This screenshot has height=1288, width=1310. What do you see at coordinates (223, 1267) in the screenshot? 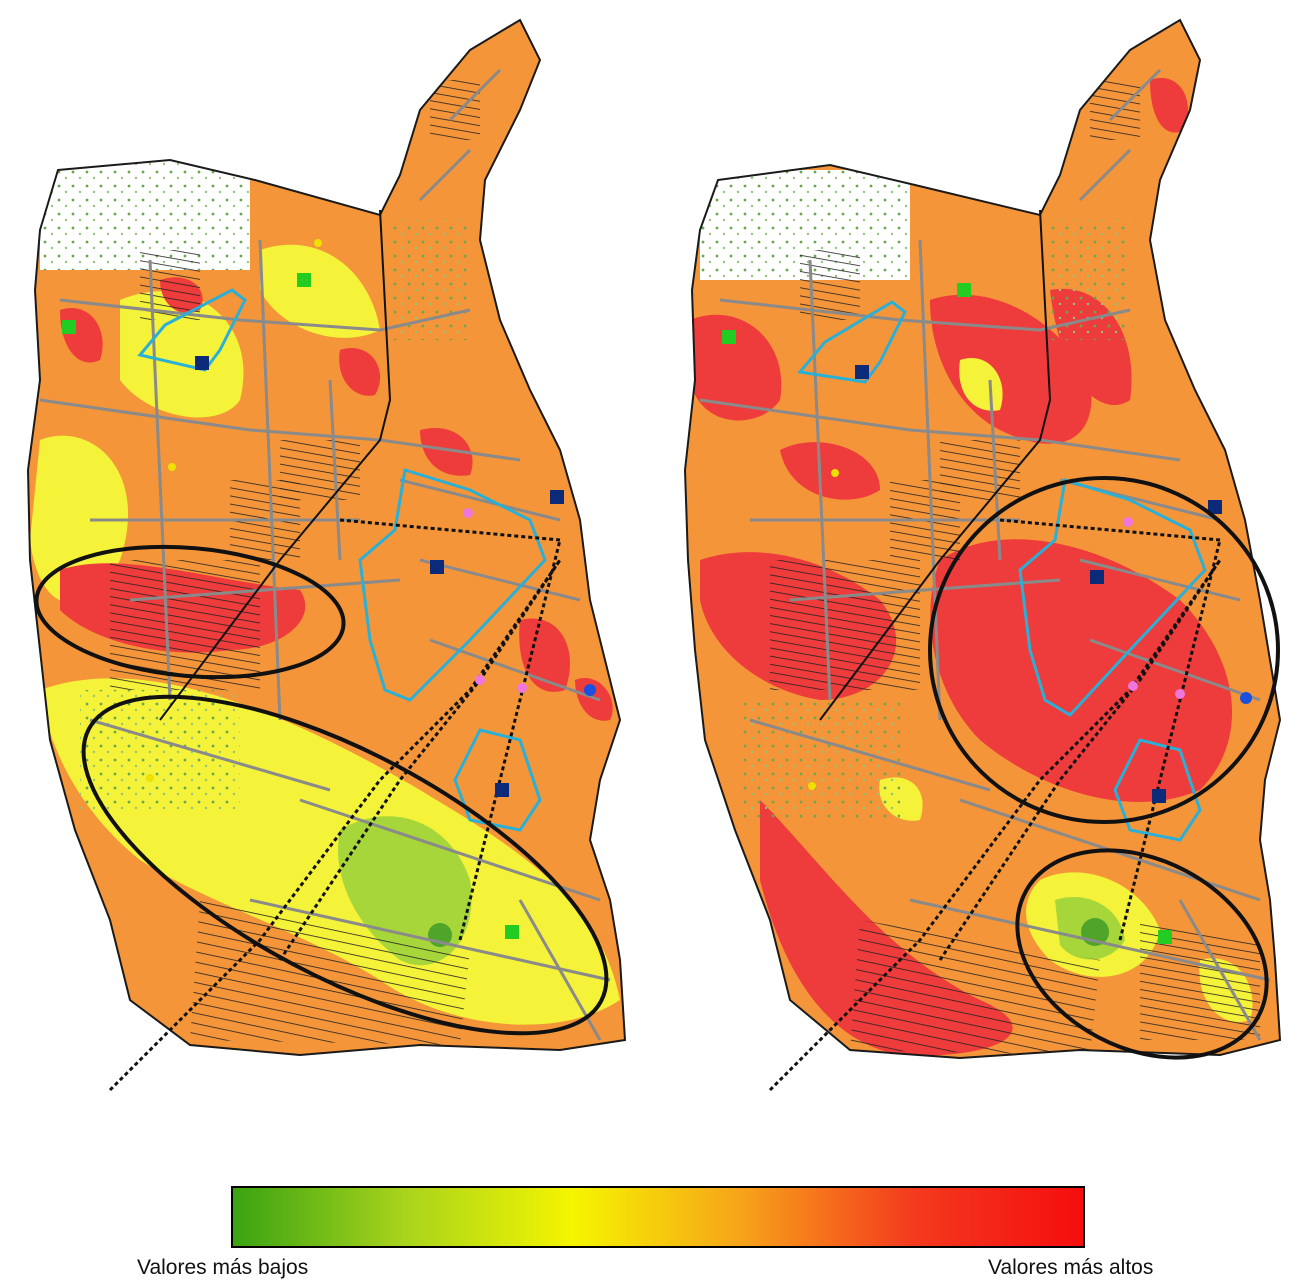
I see `legend-low-label: Valores más bajos` at bounding box center [223, 1267].